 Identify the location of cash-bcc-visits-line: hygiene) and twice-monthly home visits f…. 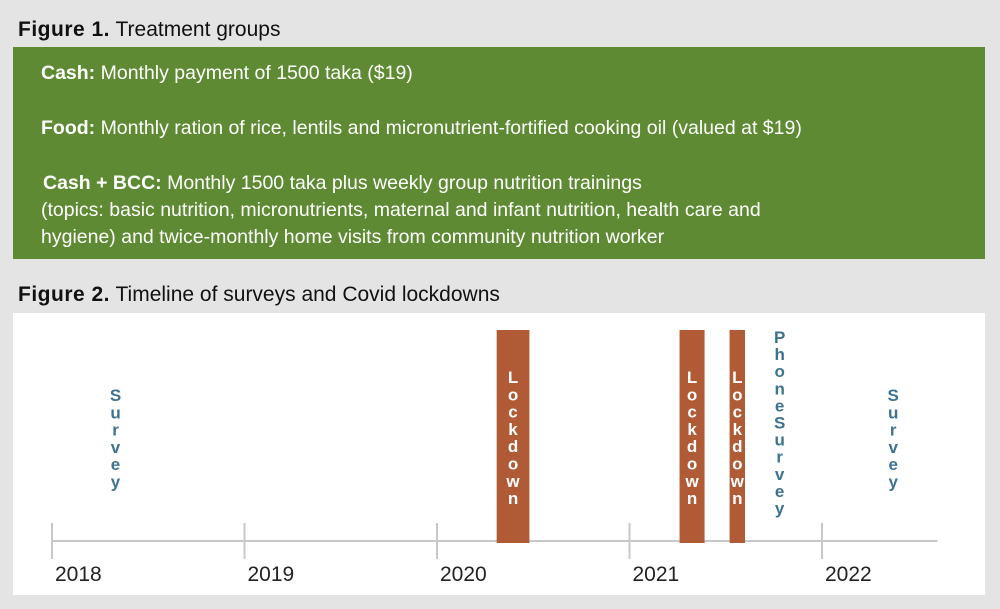
(353, 237).